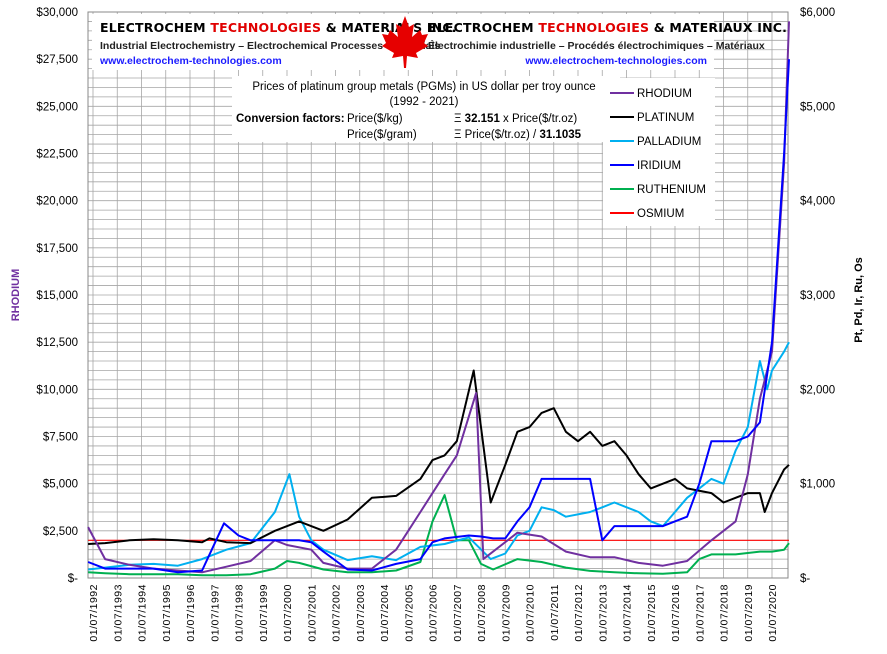 This screenshot has height=654, width=887. Describe the element at coordinates (805, 579) in the screenshot. I see `y-tick-label-right: $-` at that location.